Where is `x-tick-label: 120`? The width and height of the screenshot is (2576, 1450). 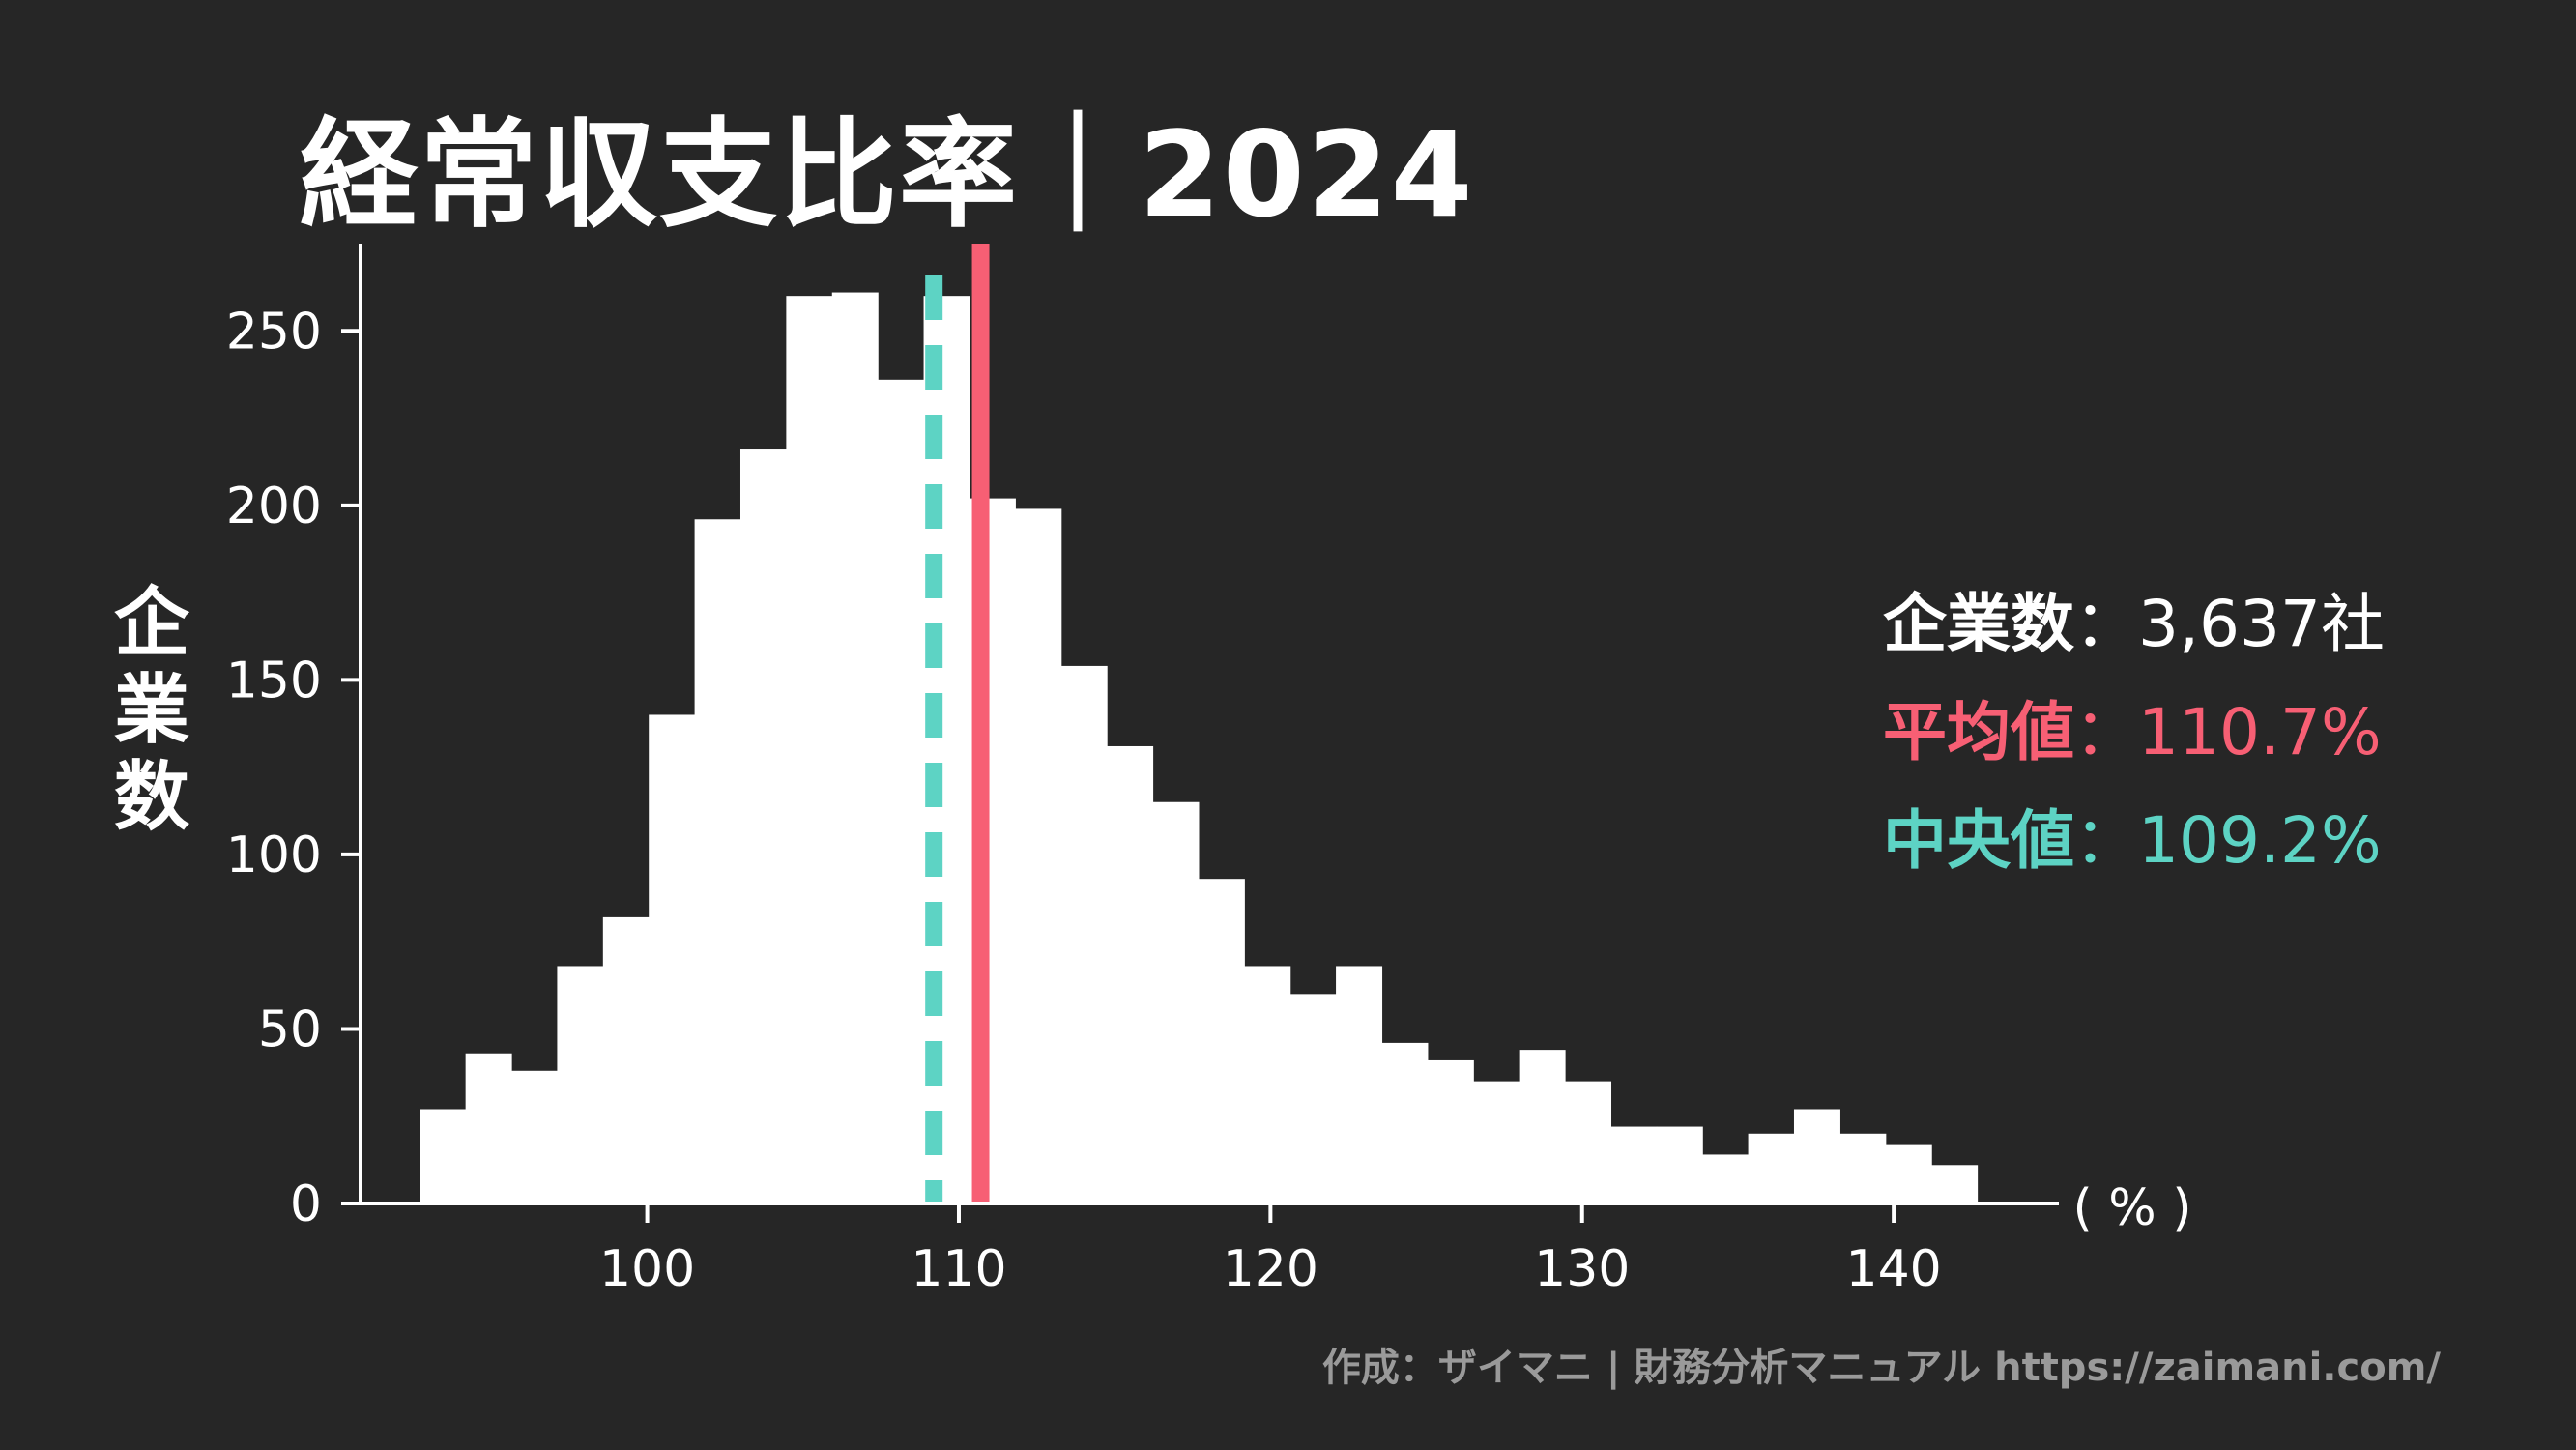 x-tick-label: 120 is located at coordinates (1270, 1269).